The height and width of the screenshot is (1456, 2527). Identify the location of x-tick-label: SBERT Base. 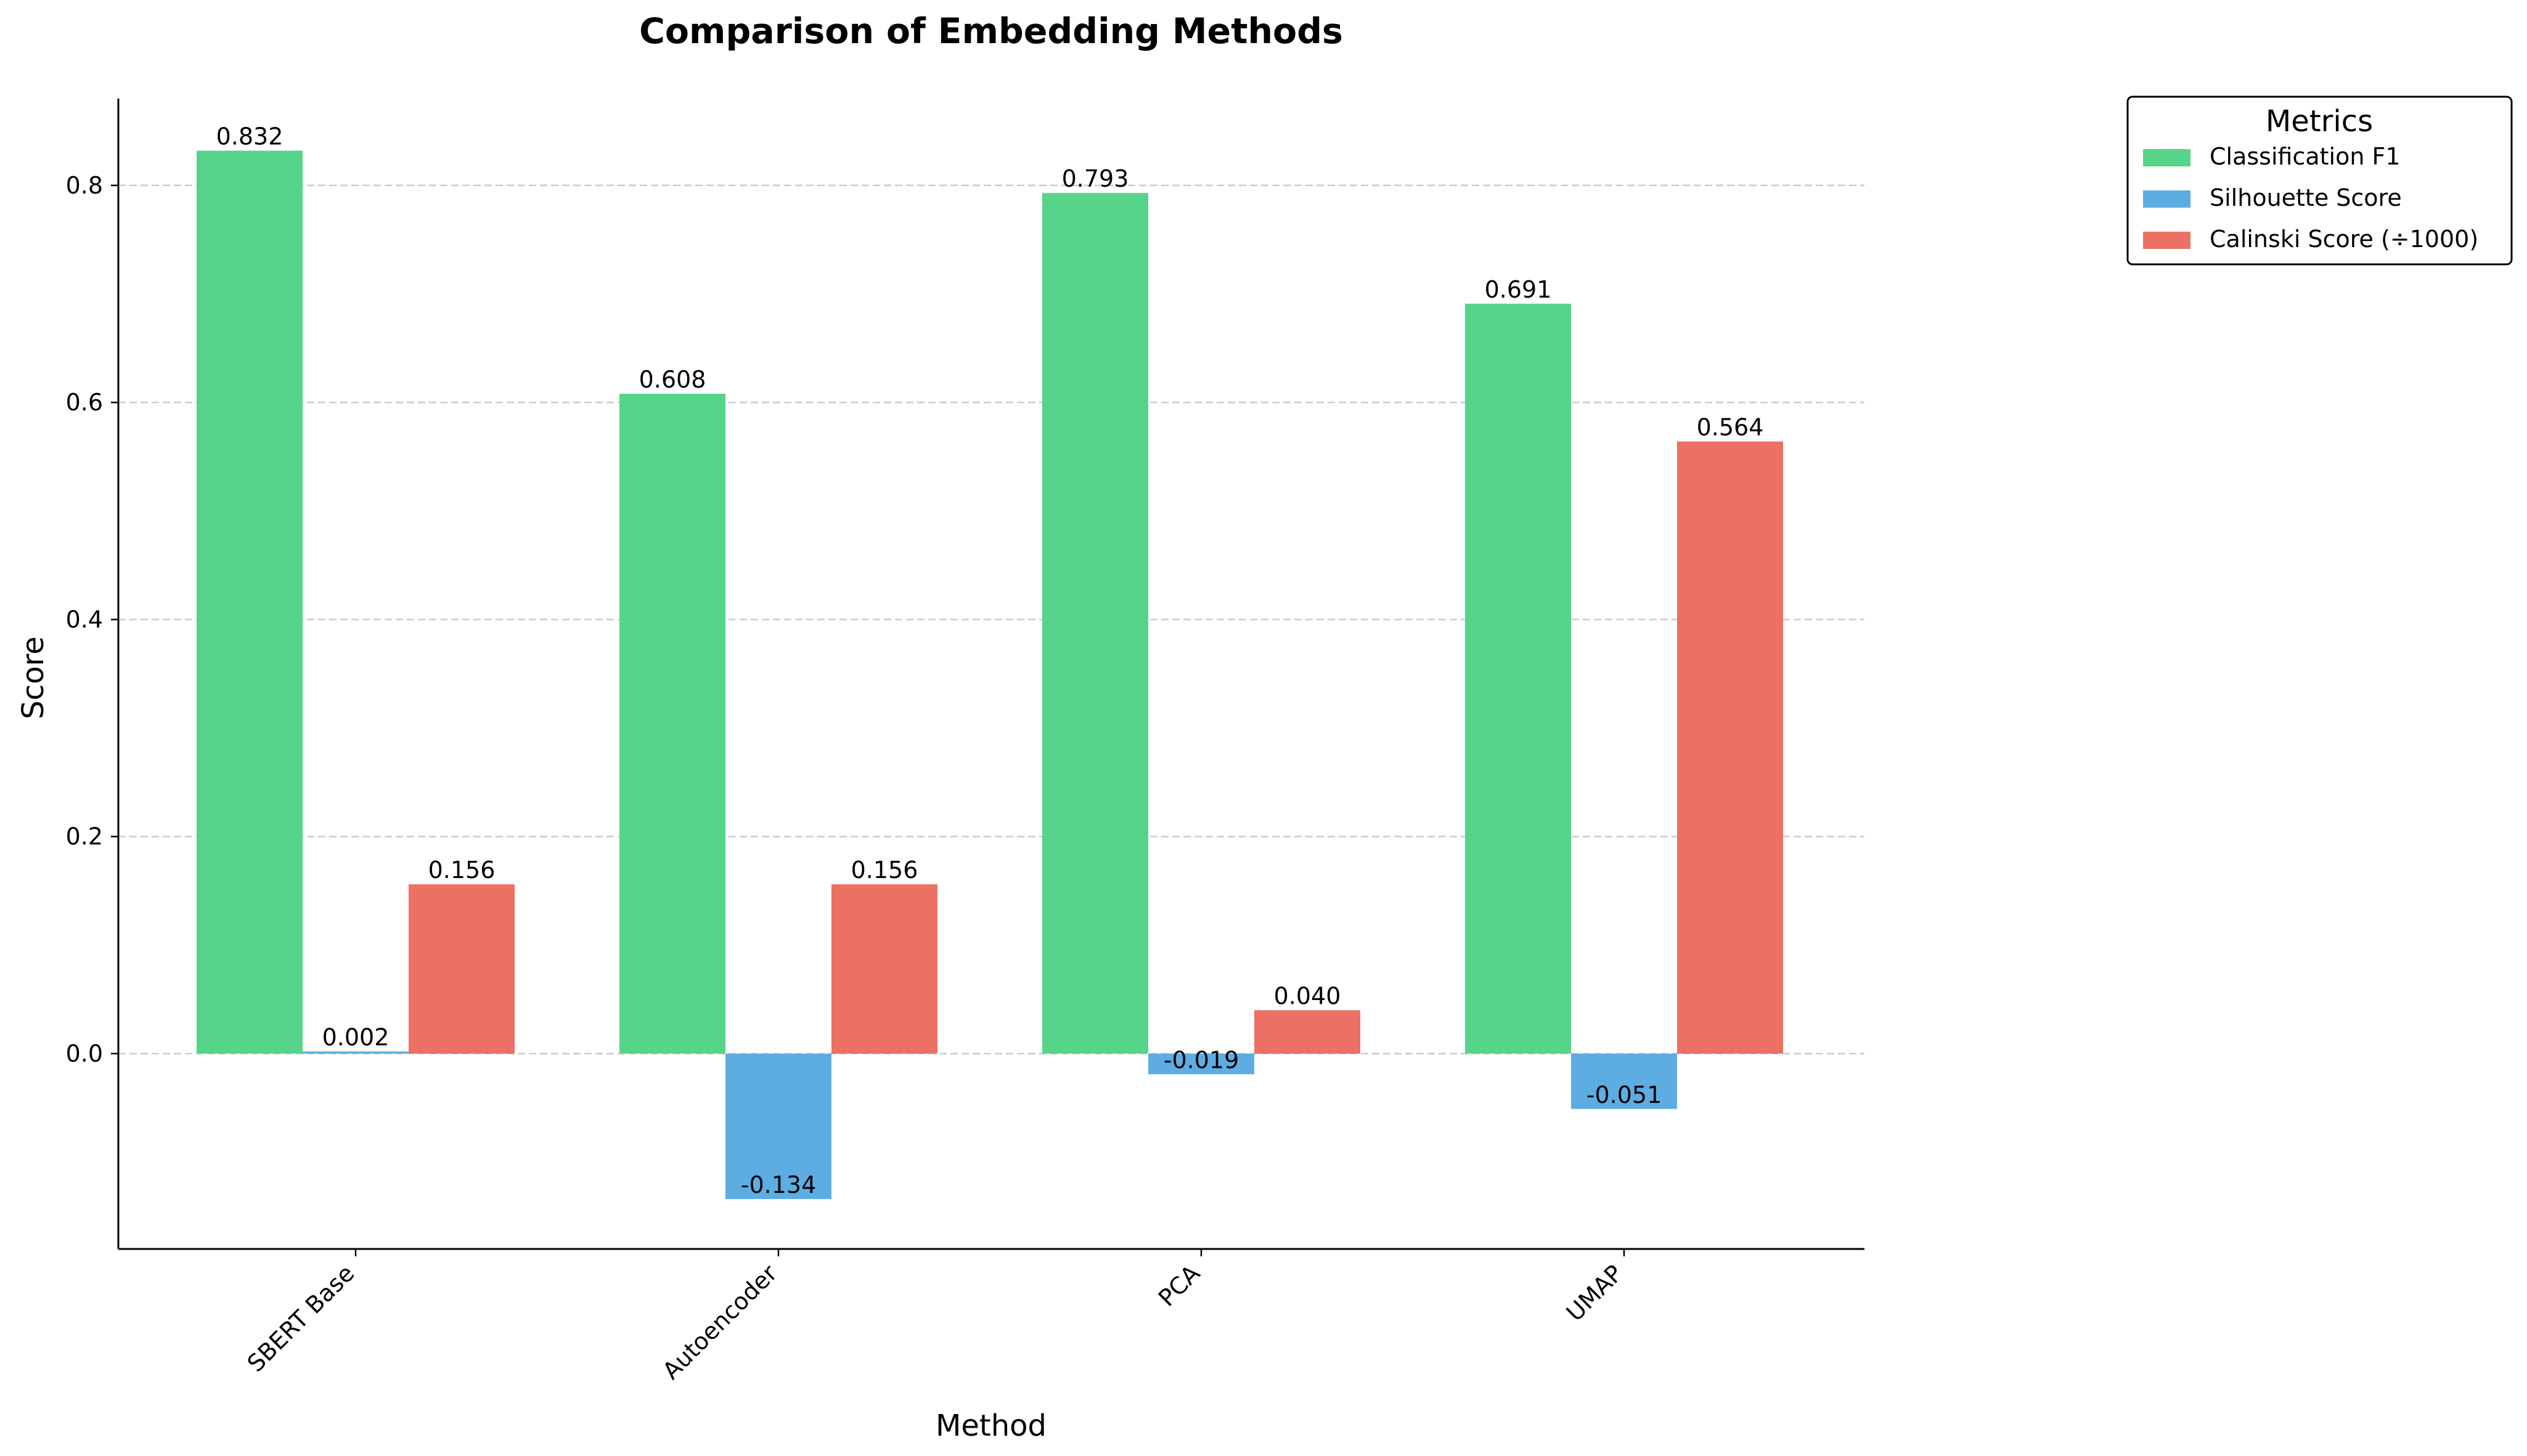
(301, 1318).